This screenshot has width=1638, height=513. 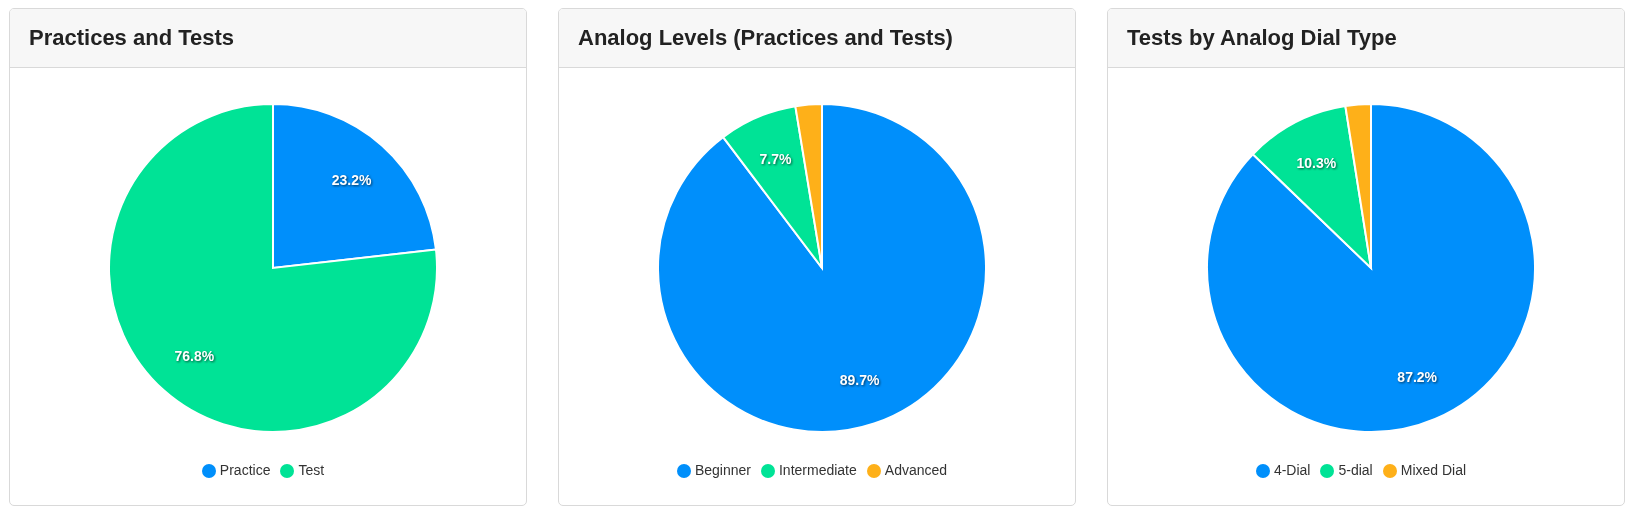 I want to click on legend-label: Intermediate, so click(x=817, y=469).